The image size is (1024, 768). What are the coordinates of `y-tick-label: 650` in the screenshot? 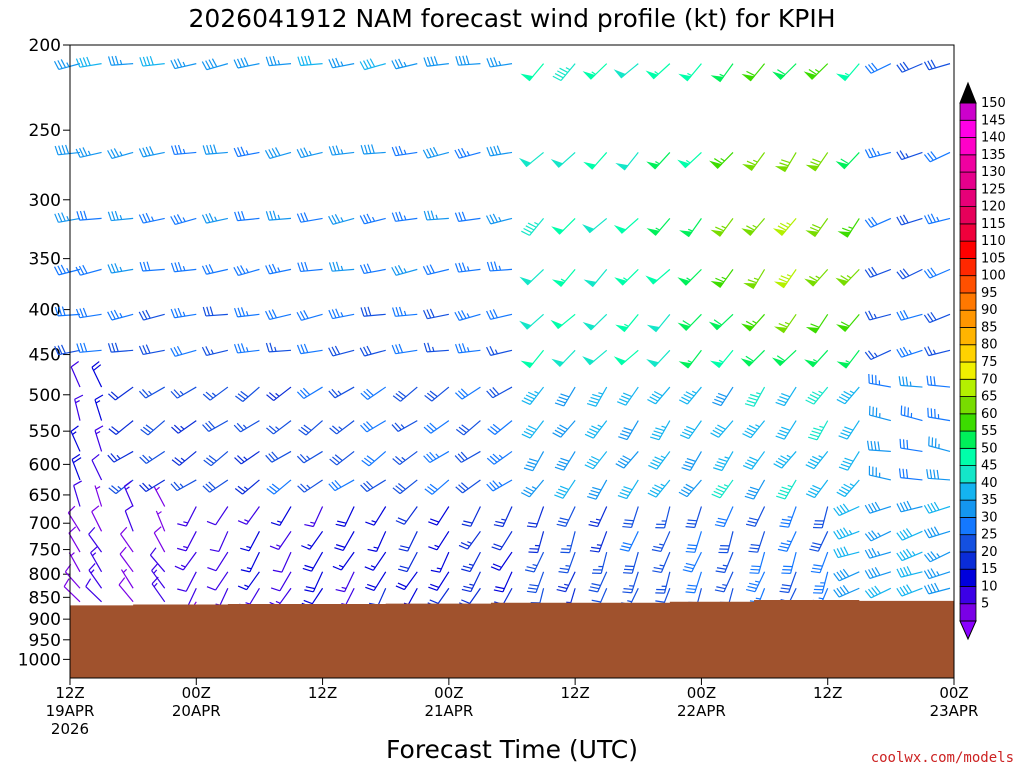 It's located at (45, 496).